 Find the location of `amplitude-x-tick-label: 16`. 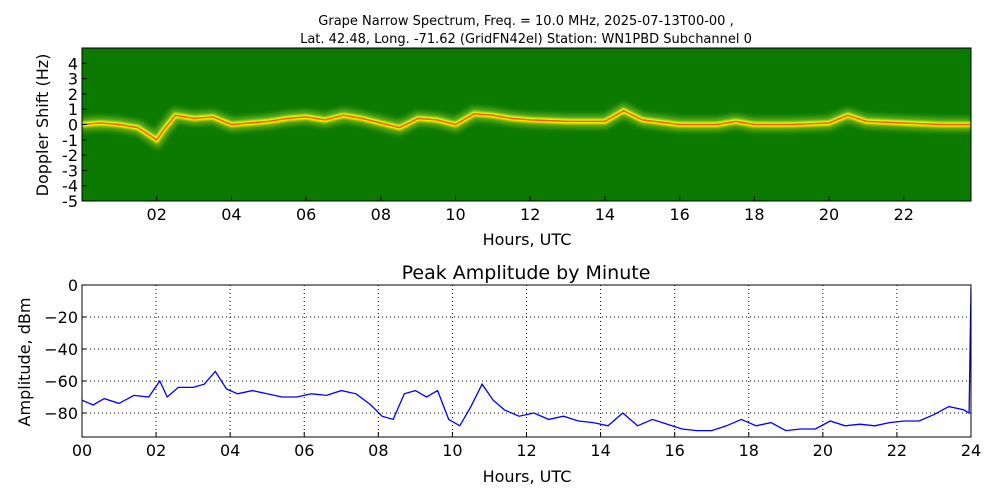

amplitude-x-tick-label: 16 is located at coordinates (674, 450).